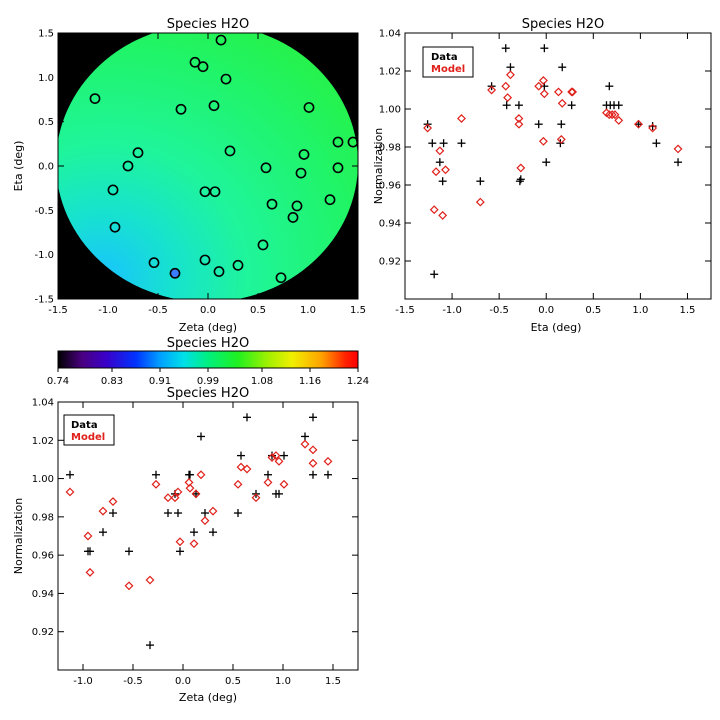  Describe the element at coordinates (43, 556) in the screenshot. I see `zeta-ytick-label: 0.96` at that location.